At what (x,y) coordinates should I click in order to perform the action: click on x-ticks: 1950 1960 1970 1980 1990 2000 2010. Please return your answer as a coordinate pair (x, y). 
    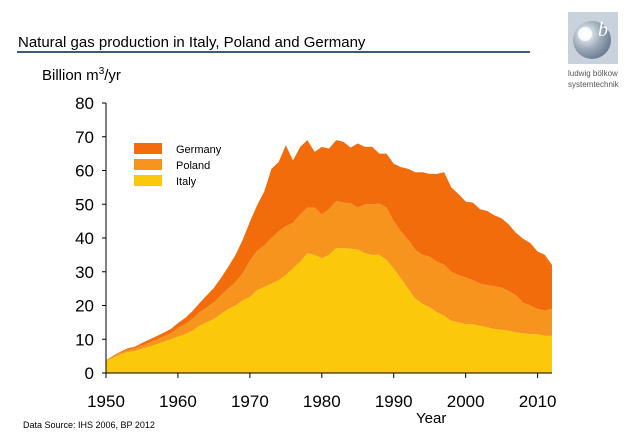
    Looking at the image, I should click on (322, 392).